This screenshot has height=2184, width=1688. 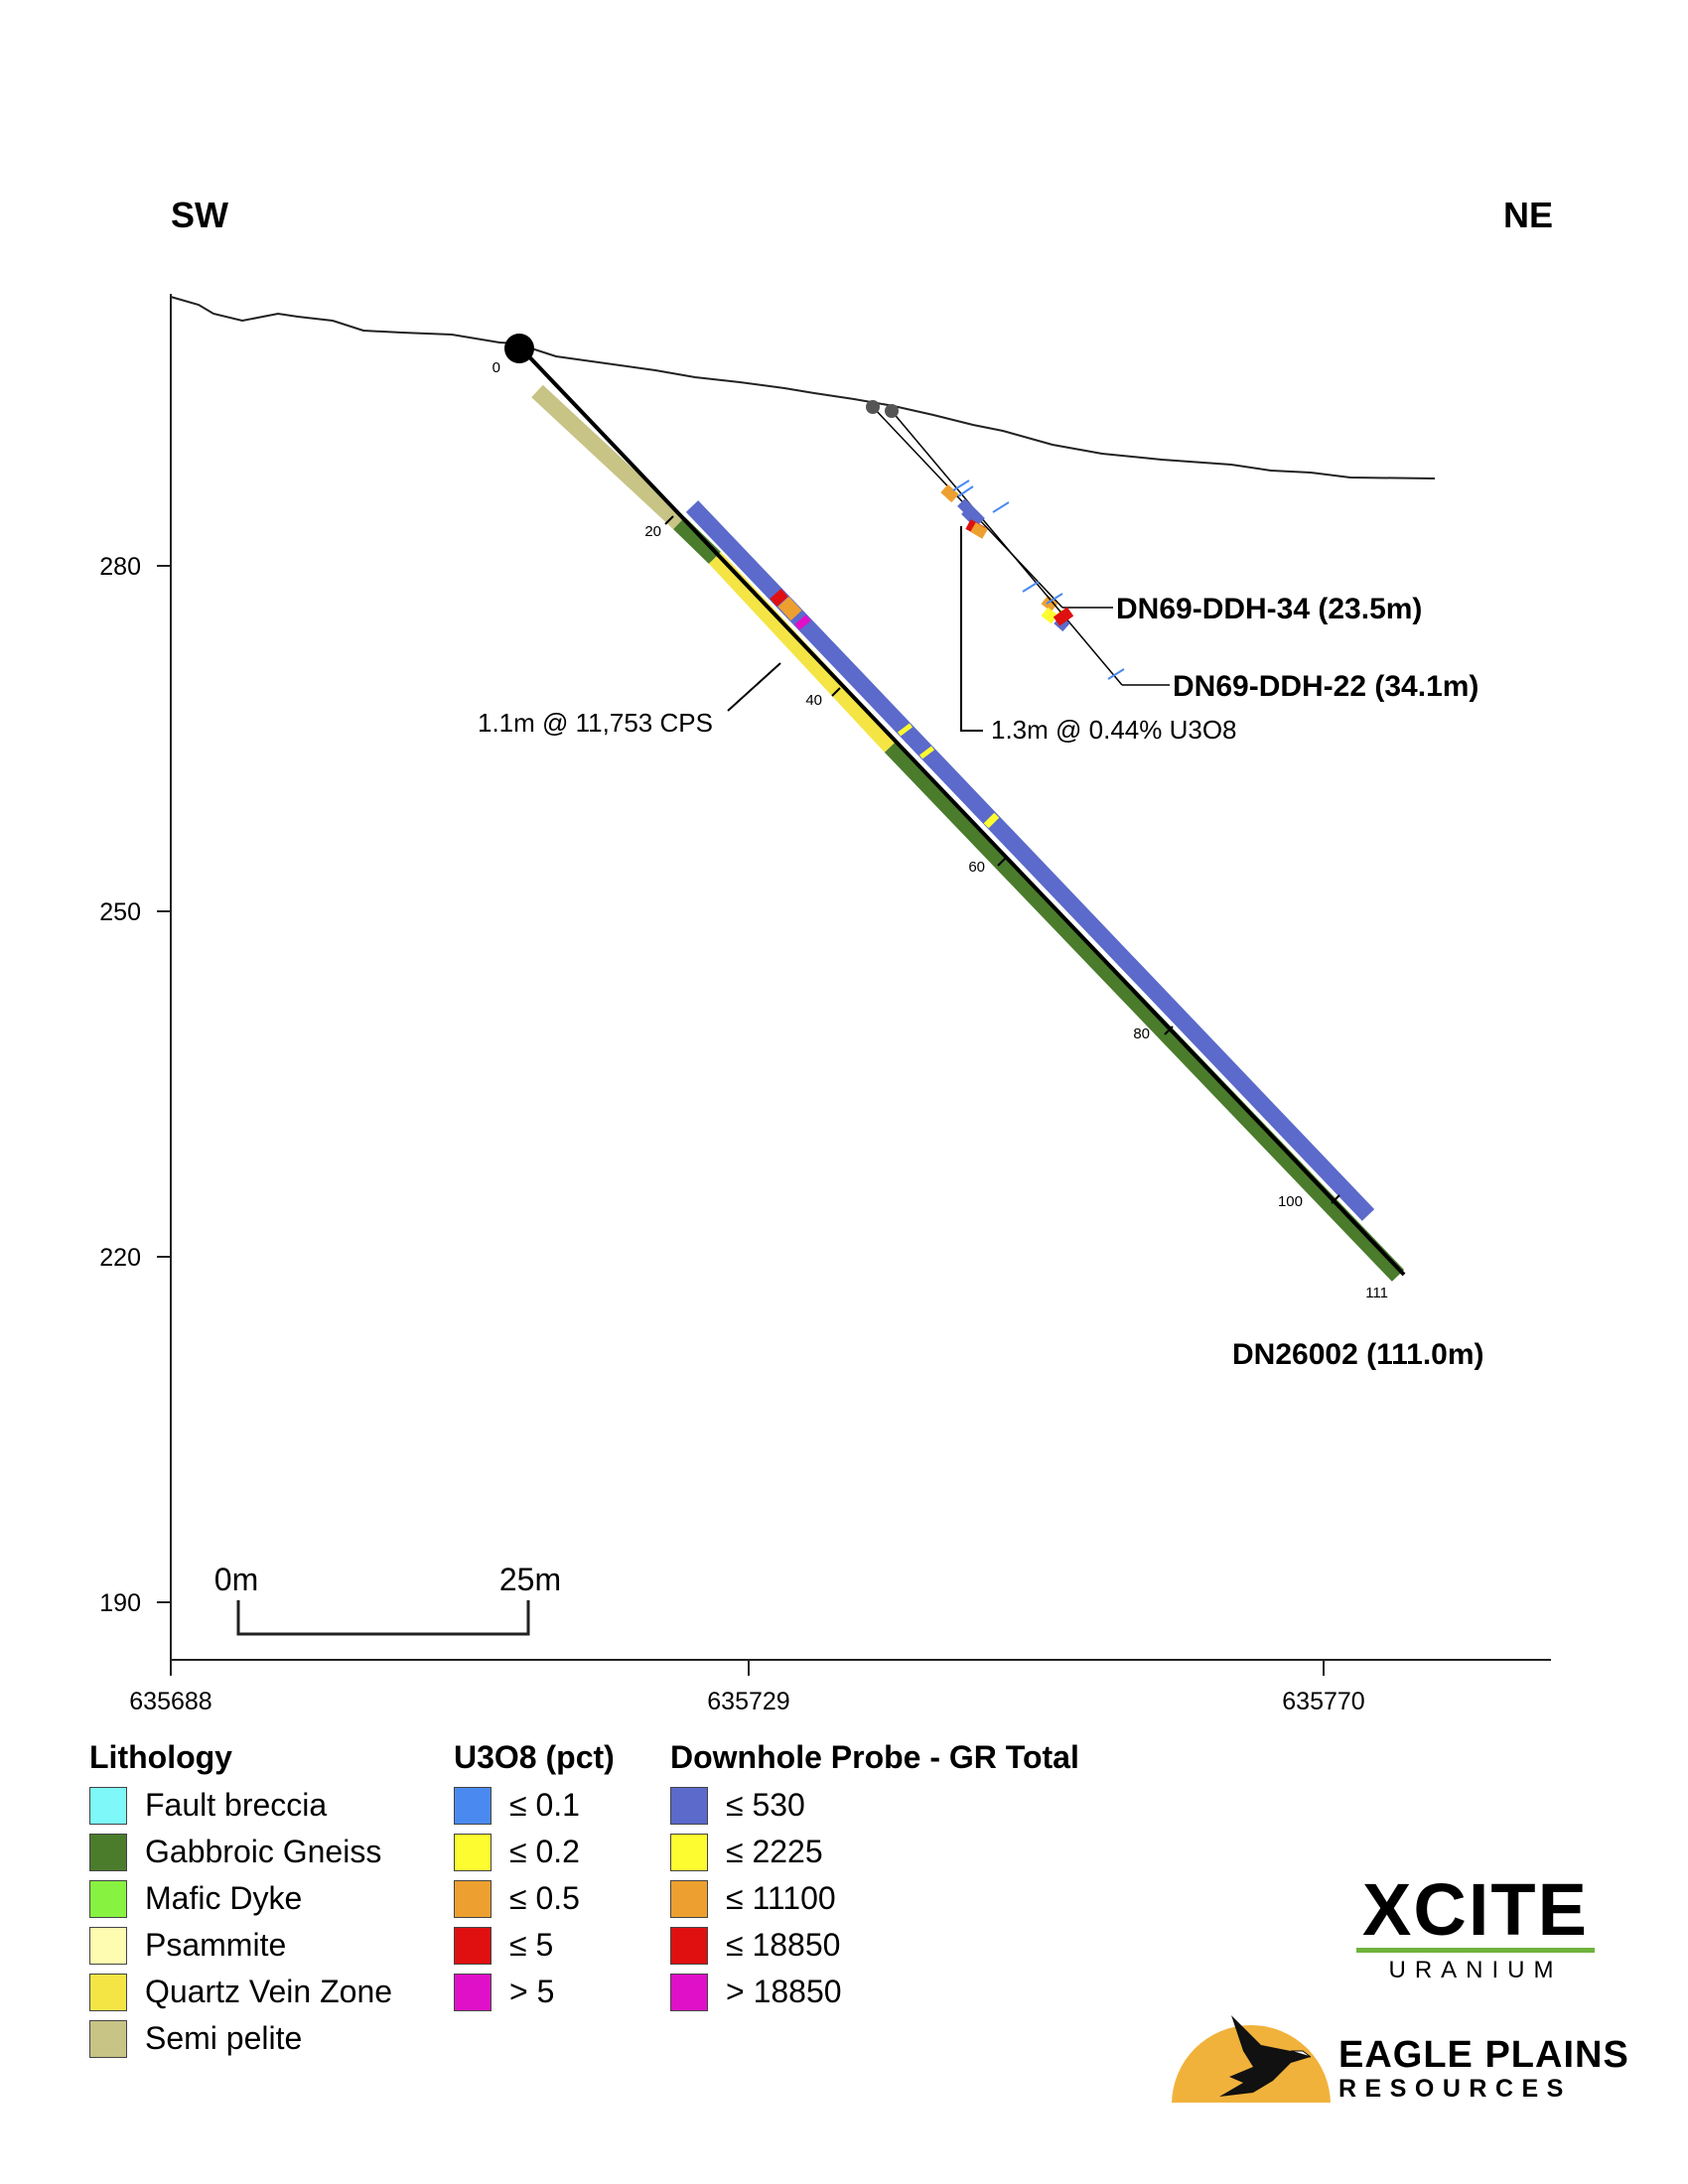 What do you see at coordinates (263, 1851) in the screenshot?
I see `legend-label: Gabbroic Gneiss` at bounding box center [263, 1851].